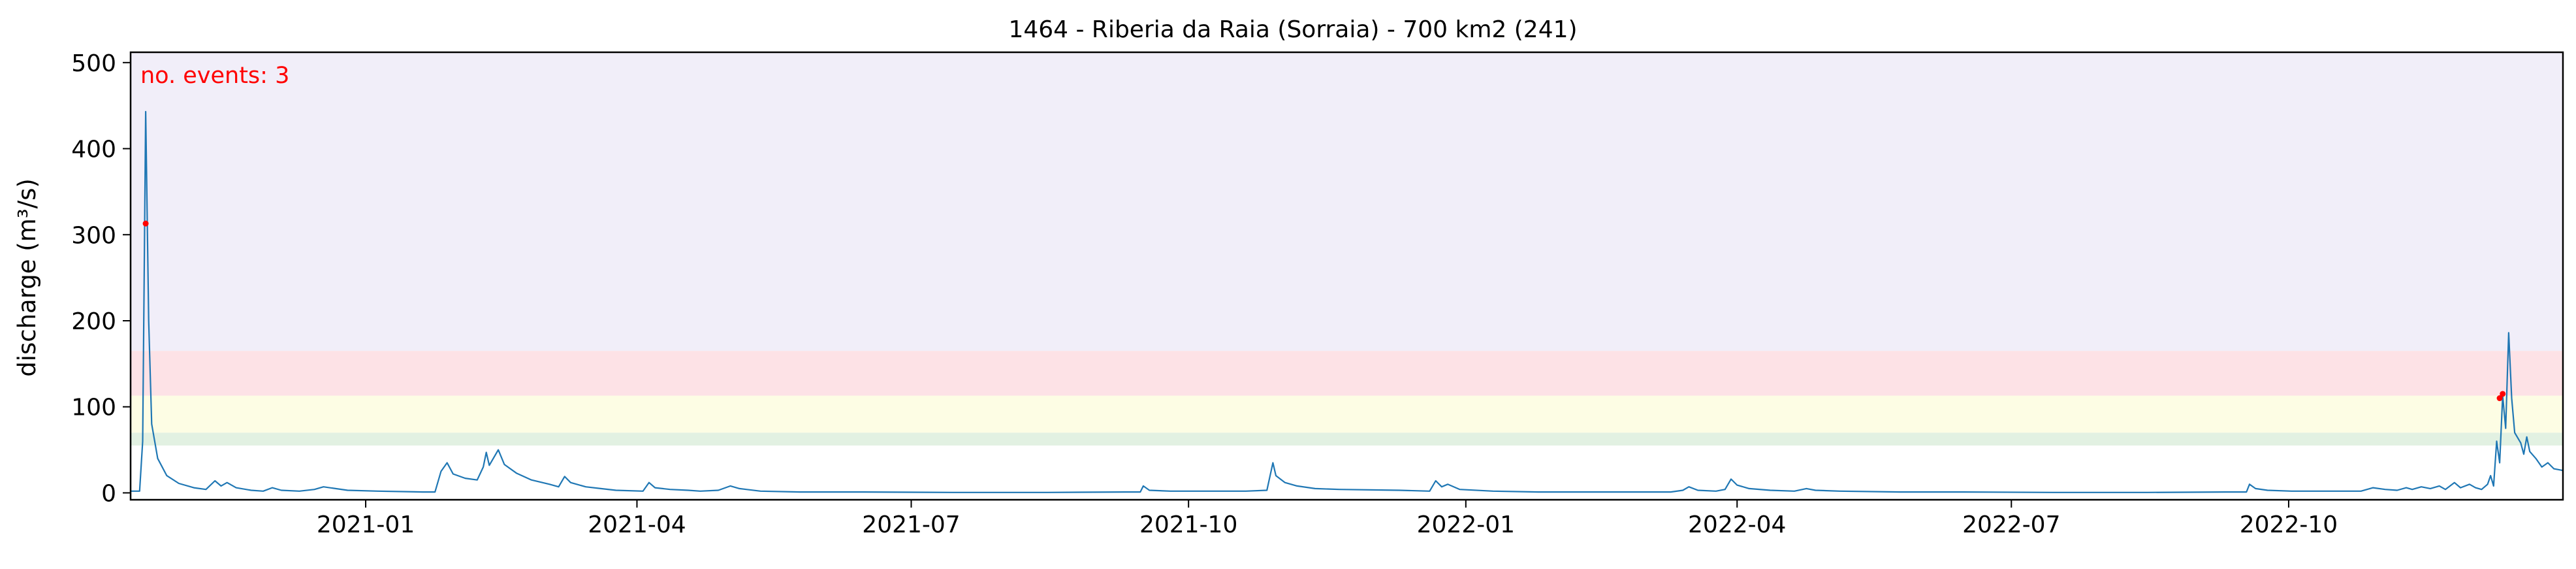 The width and height of the screenshot is (2576, 569). What do you see at coordinates (94, 321) in the screenshot?
I see `y-tick-label: 200` at bounding box center [94, 321].